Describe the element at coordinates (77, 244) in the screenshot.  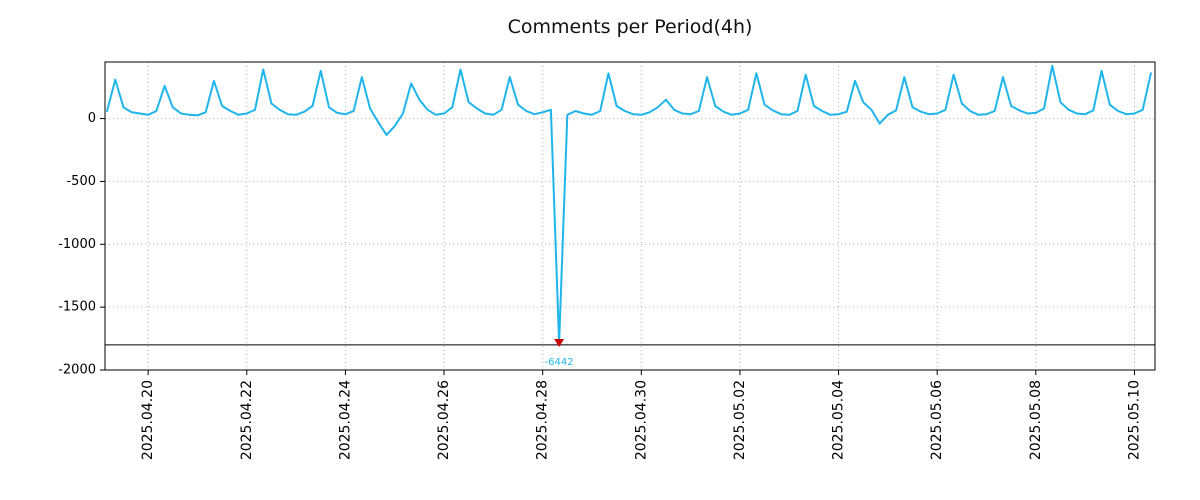
I see `y-tick-label: -1000` at that location.